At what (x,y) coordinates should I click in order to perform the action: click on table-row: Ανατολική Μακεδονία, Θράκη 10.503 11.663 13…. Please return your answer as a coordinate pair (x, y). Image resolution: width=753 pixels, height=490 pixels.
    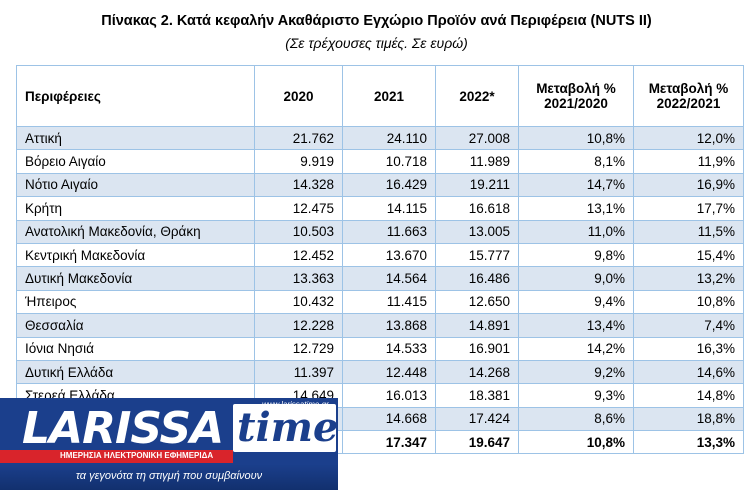
    Looking at the image, I should click on (380, 231).